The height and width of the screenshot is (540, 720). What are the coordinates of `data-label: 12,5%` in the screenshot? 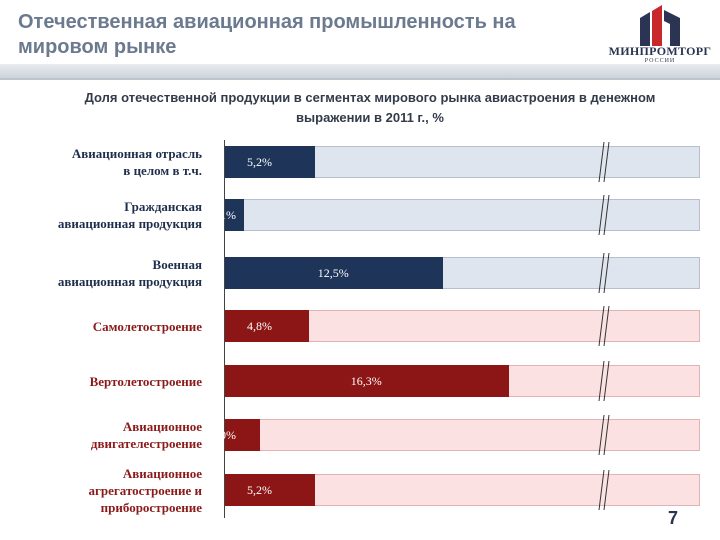 It's located at (333, 273).